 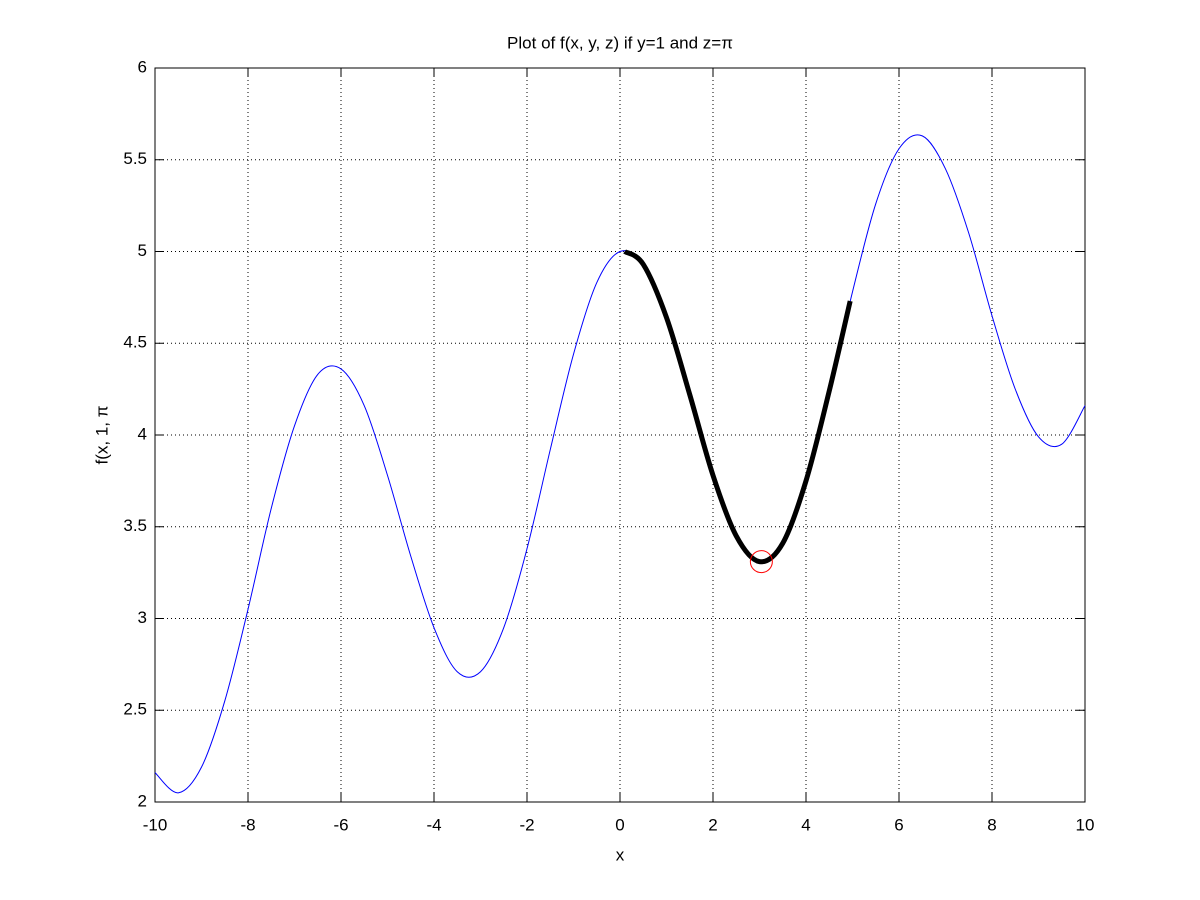 I want to click on y-tick-label: 4.5, so click(x=135, y=342).